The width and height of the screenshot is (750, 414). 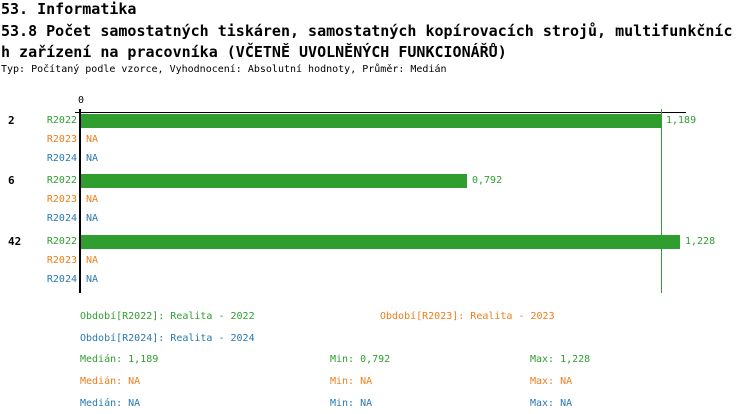 What do you see at coordinates (110, 381) in the screenshot?
I see `legend-median-r2023: Medián: NA` at bounding box center [110, 381].